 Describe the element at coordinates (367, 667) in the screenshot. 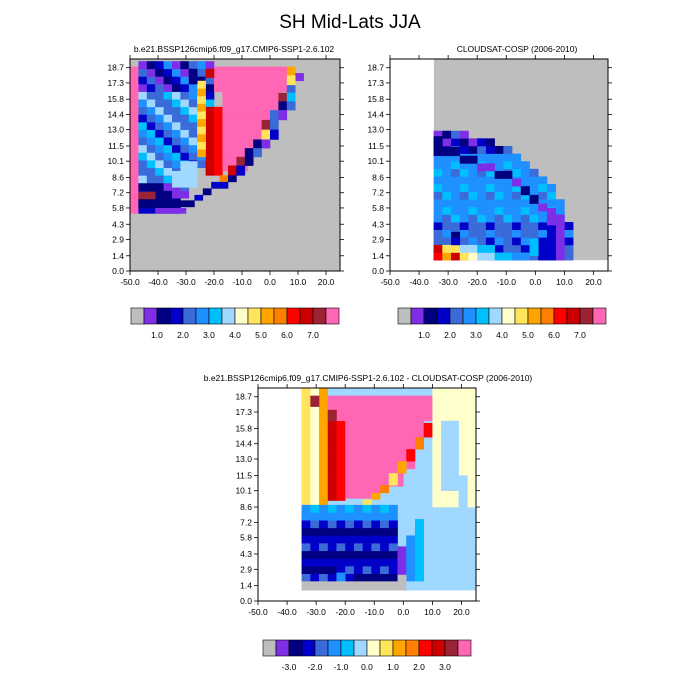

I see `colorbar-label: 0.0` at that location.